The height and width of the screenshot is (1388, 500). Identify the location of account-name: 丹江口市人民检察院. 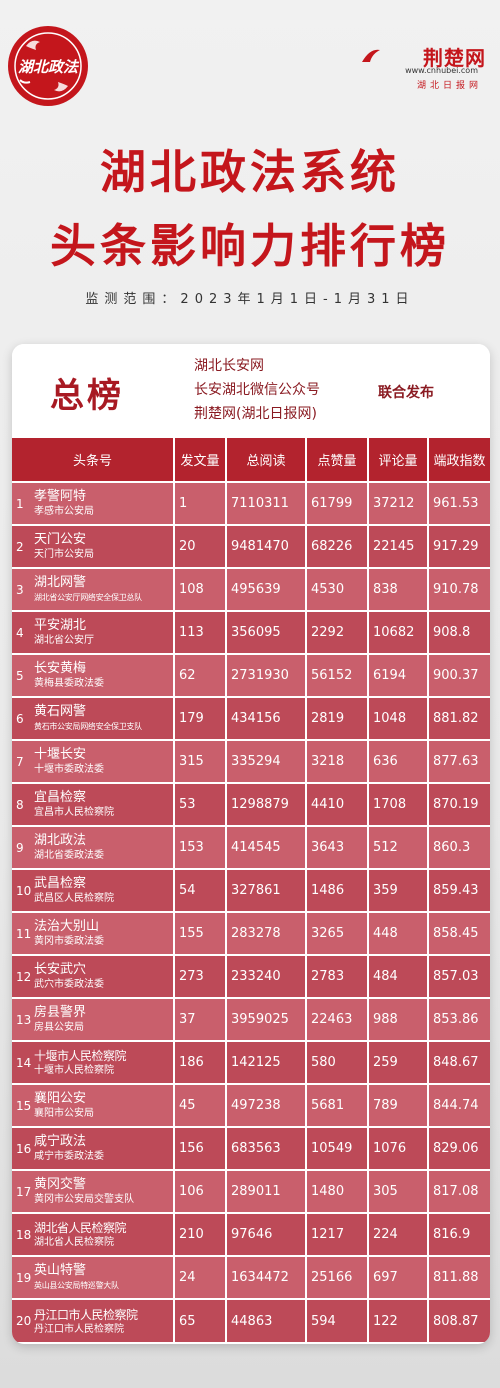
(86, 1314).